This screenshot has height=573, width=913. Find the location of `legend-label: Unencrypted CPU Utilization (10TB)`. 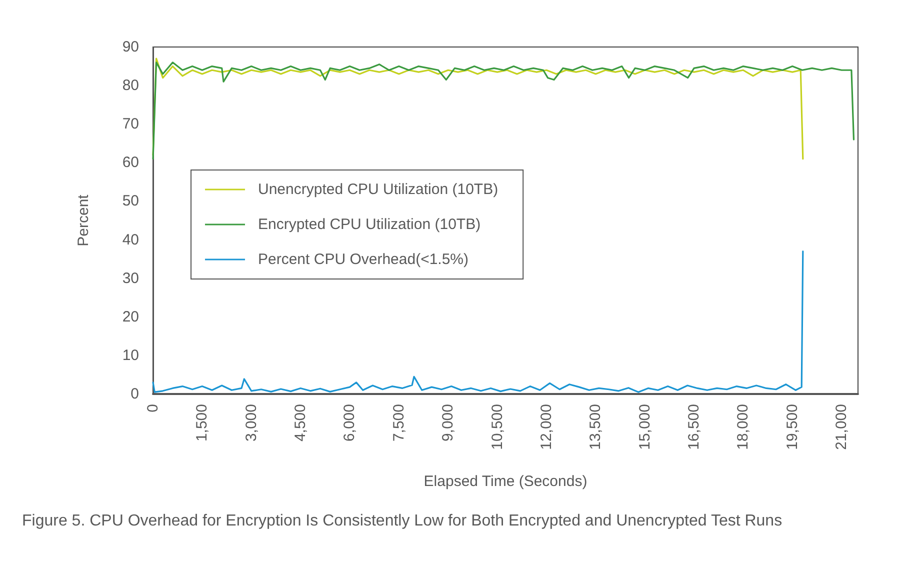

legend-label: Unencrypted CPU Utilization (10TB) is located at coordinates (378, 189).